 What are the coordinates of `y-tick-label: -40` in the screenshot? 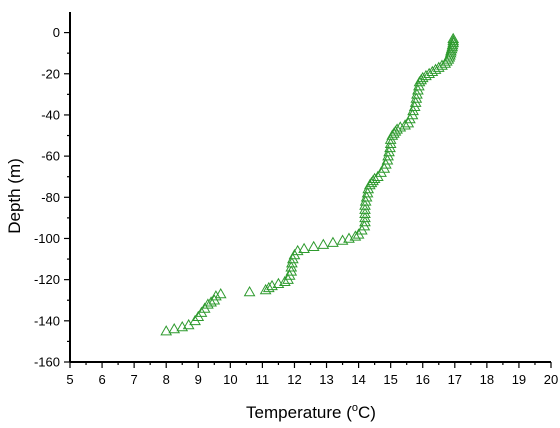 It's located at (50, 114).